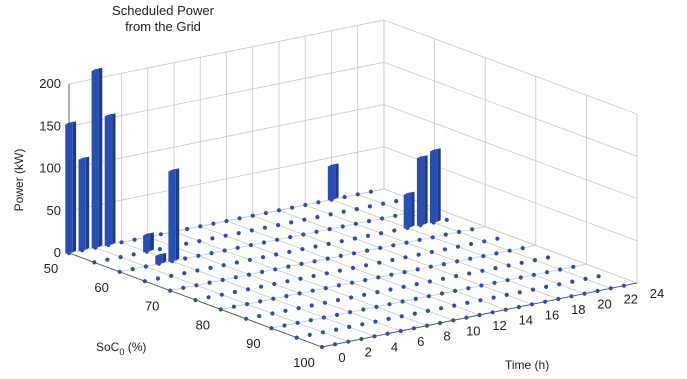 The height and width of the screenshot is (379, 687). Describe the element at coordinates (163, 10) in the screenshot. I see `chart-title-line-1: Scheduled Power` at that location.